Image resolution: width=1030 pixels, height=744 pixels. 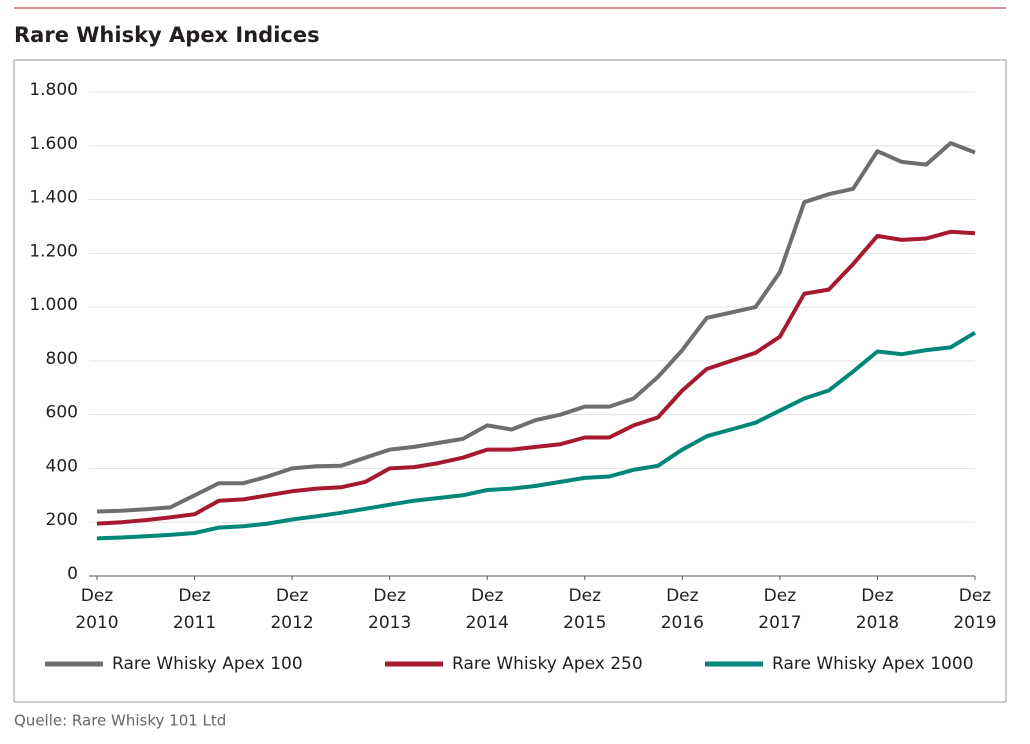 I want to click on x-tick-label: Dez 2011, so click(x=194, y=609).